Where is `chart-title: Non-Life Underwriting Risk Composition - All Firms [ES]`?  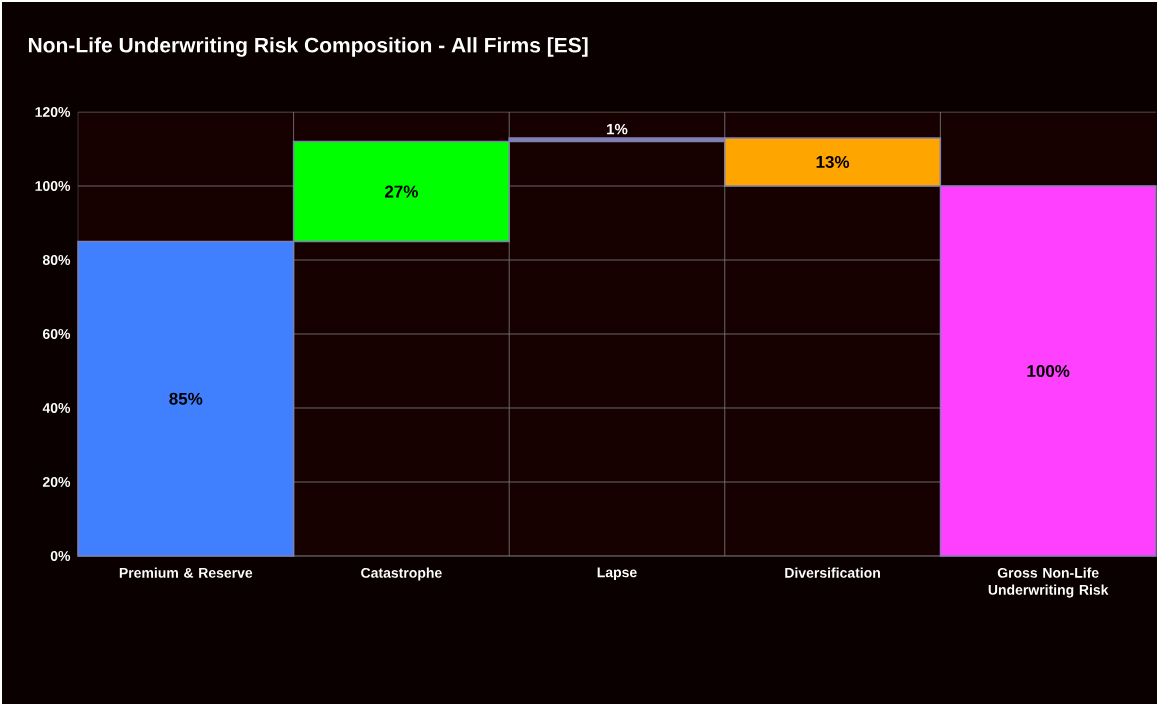
chart-title: Non-Life Underwriting Risk Composition - All Firms [ES] is located at coordinates (308, 47).